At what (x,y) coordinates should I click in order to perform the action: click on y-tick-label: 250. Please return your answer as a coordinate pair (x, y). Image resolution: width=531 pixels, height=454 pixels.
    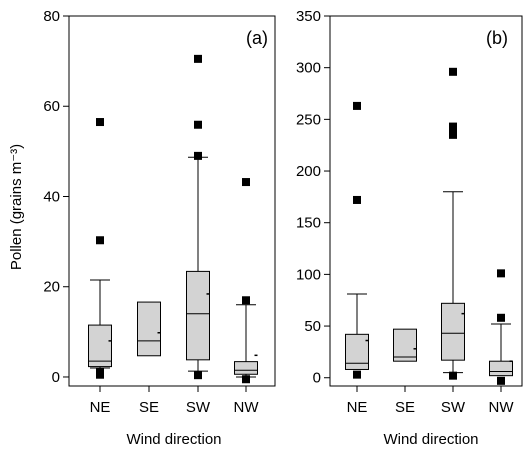
    Looking at the image, I should click on (308, 119).